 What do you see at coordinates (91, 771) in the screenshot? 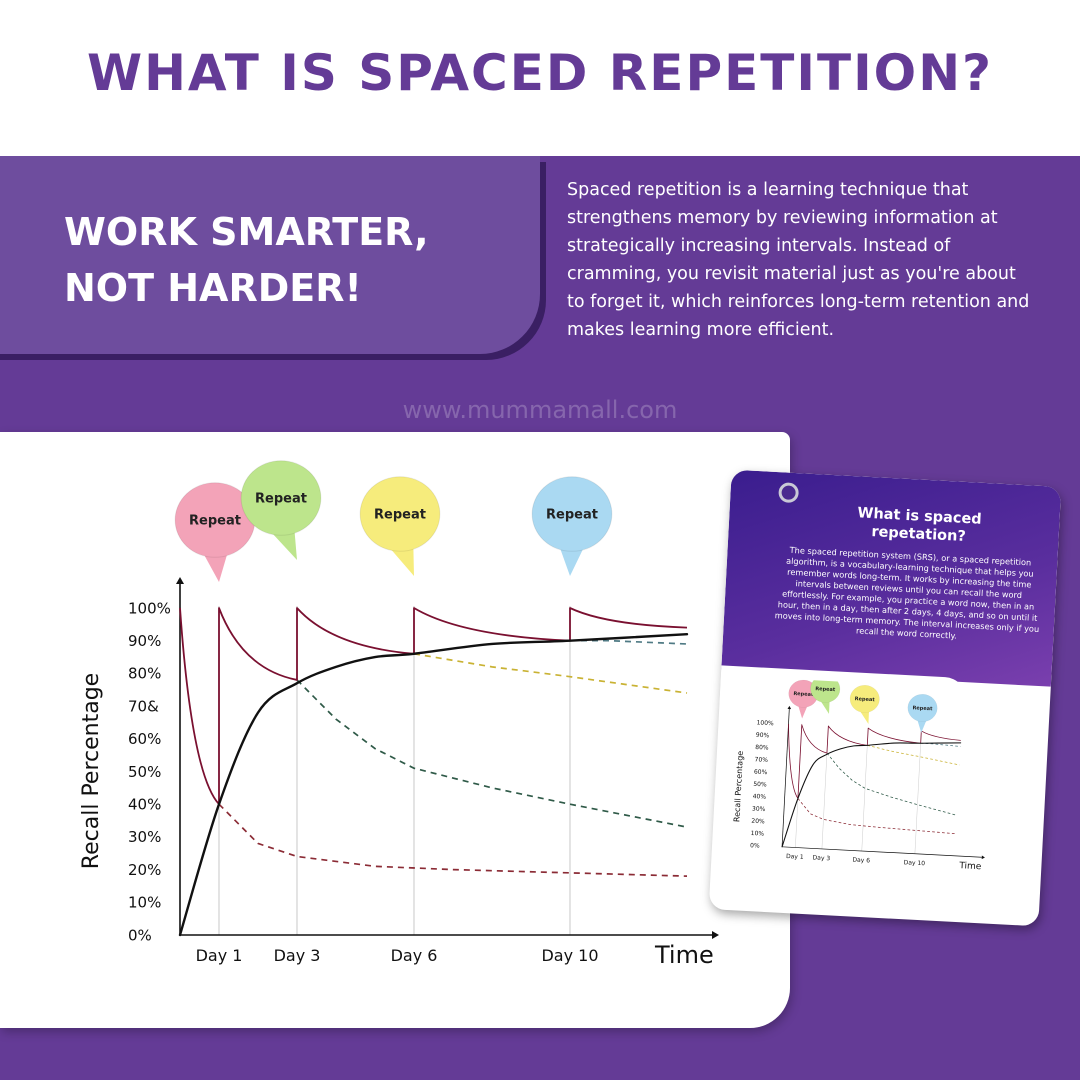
I see `big-y-axis-label: Recall Percentage` at bounding box center [91, 771].